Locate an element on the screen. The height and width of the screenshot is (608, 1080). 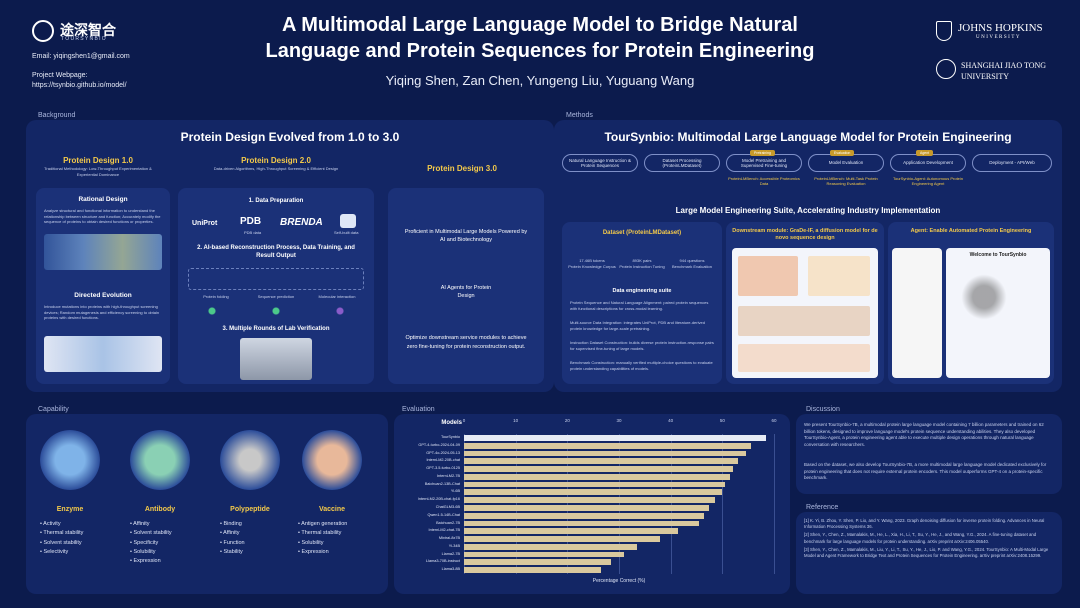
chart-category-label: TourSynbio is located at coordinates (450, 437).